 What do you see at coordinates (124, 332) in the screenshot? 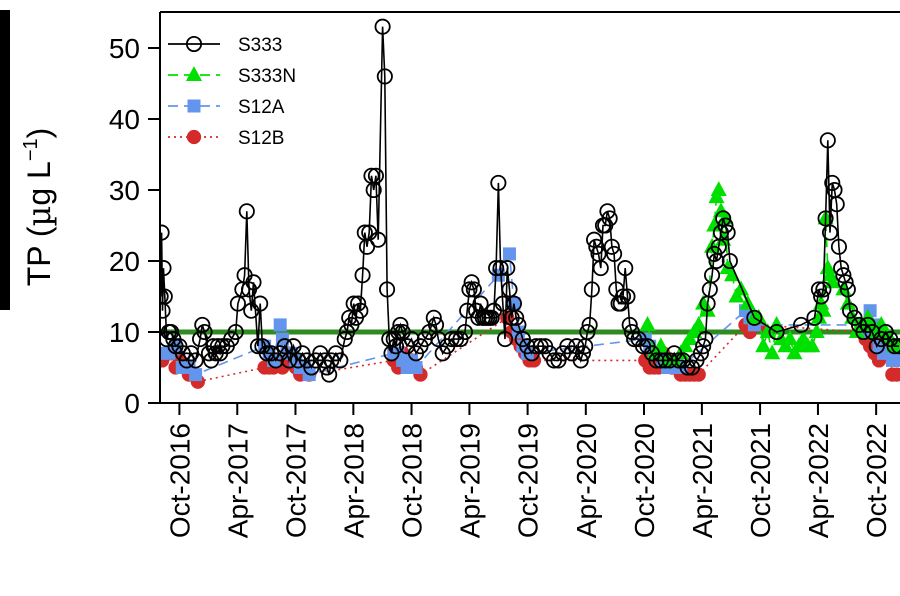
I see `y-tick-label: 10` at bounding box center [124, 332].